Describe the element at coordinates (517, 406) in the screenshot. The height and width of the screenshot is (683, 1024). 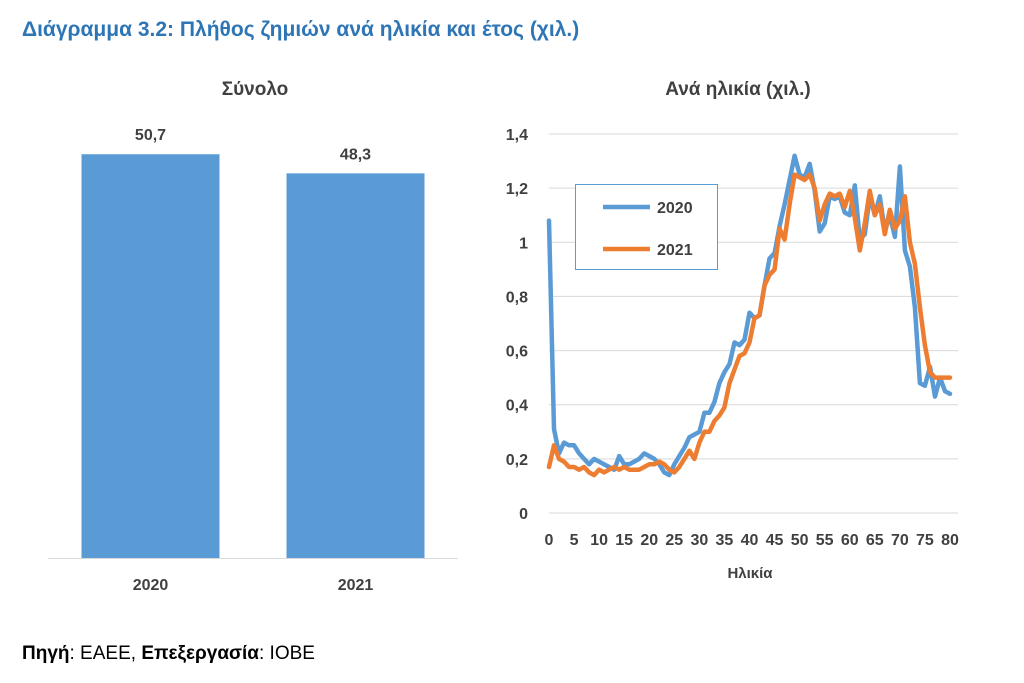
I see `y-tick-label: 0,4` at that location.